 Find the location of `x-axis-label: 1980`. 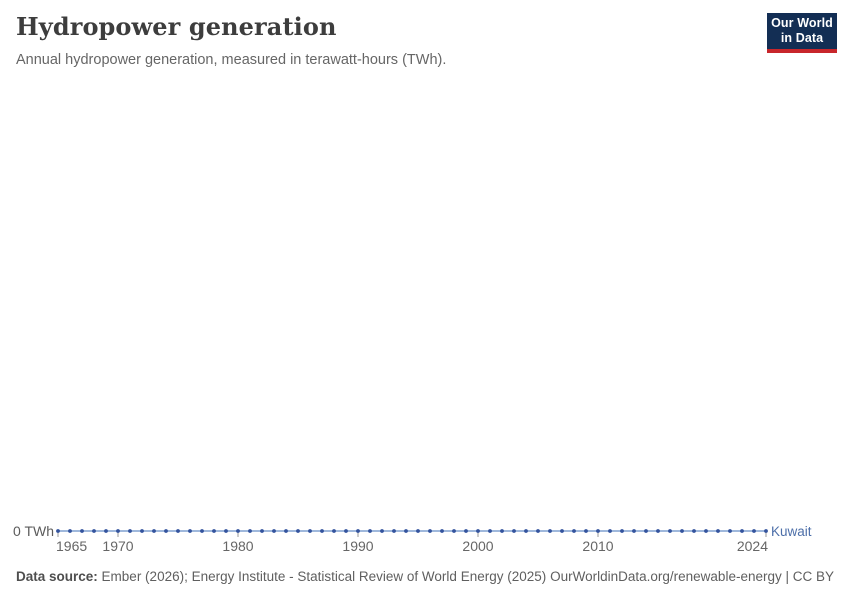

x-axis-label: 1980 is located at coordinates (237, 546).